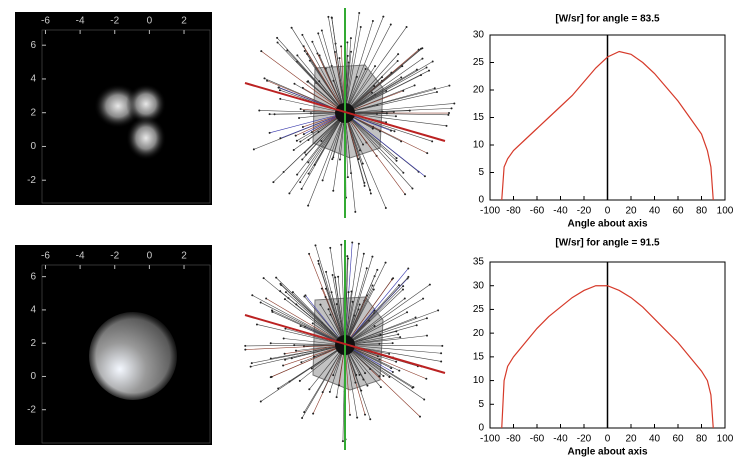 The height and width of the screenshot is (458, 735). Describe the element at coordinates (479, 35) in the screenshot. I see `y-tick-label: 30` at that location.